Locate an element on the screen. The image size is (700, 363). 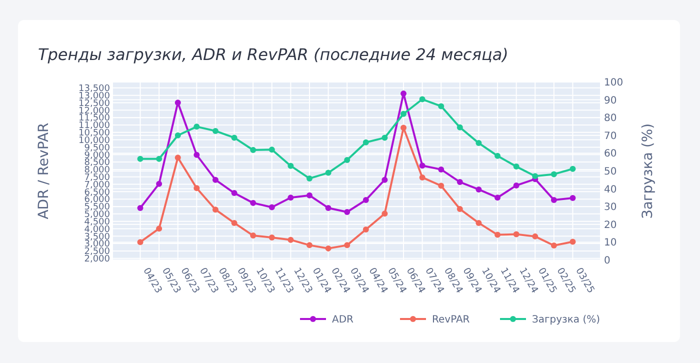
legend-label: RevPAR is located at coordinates (451, 320).